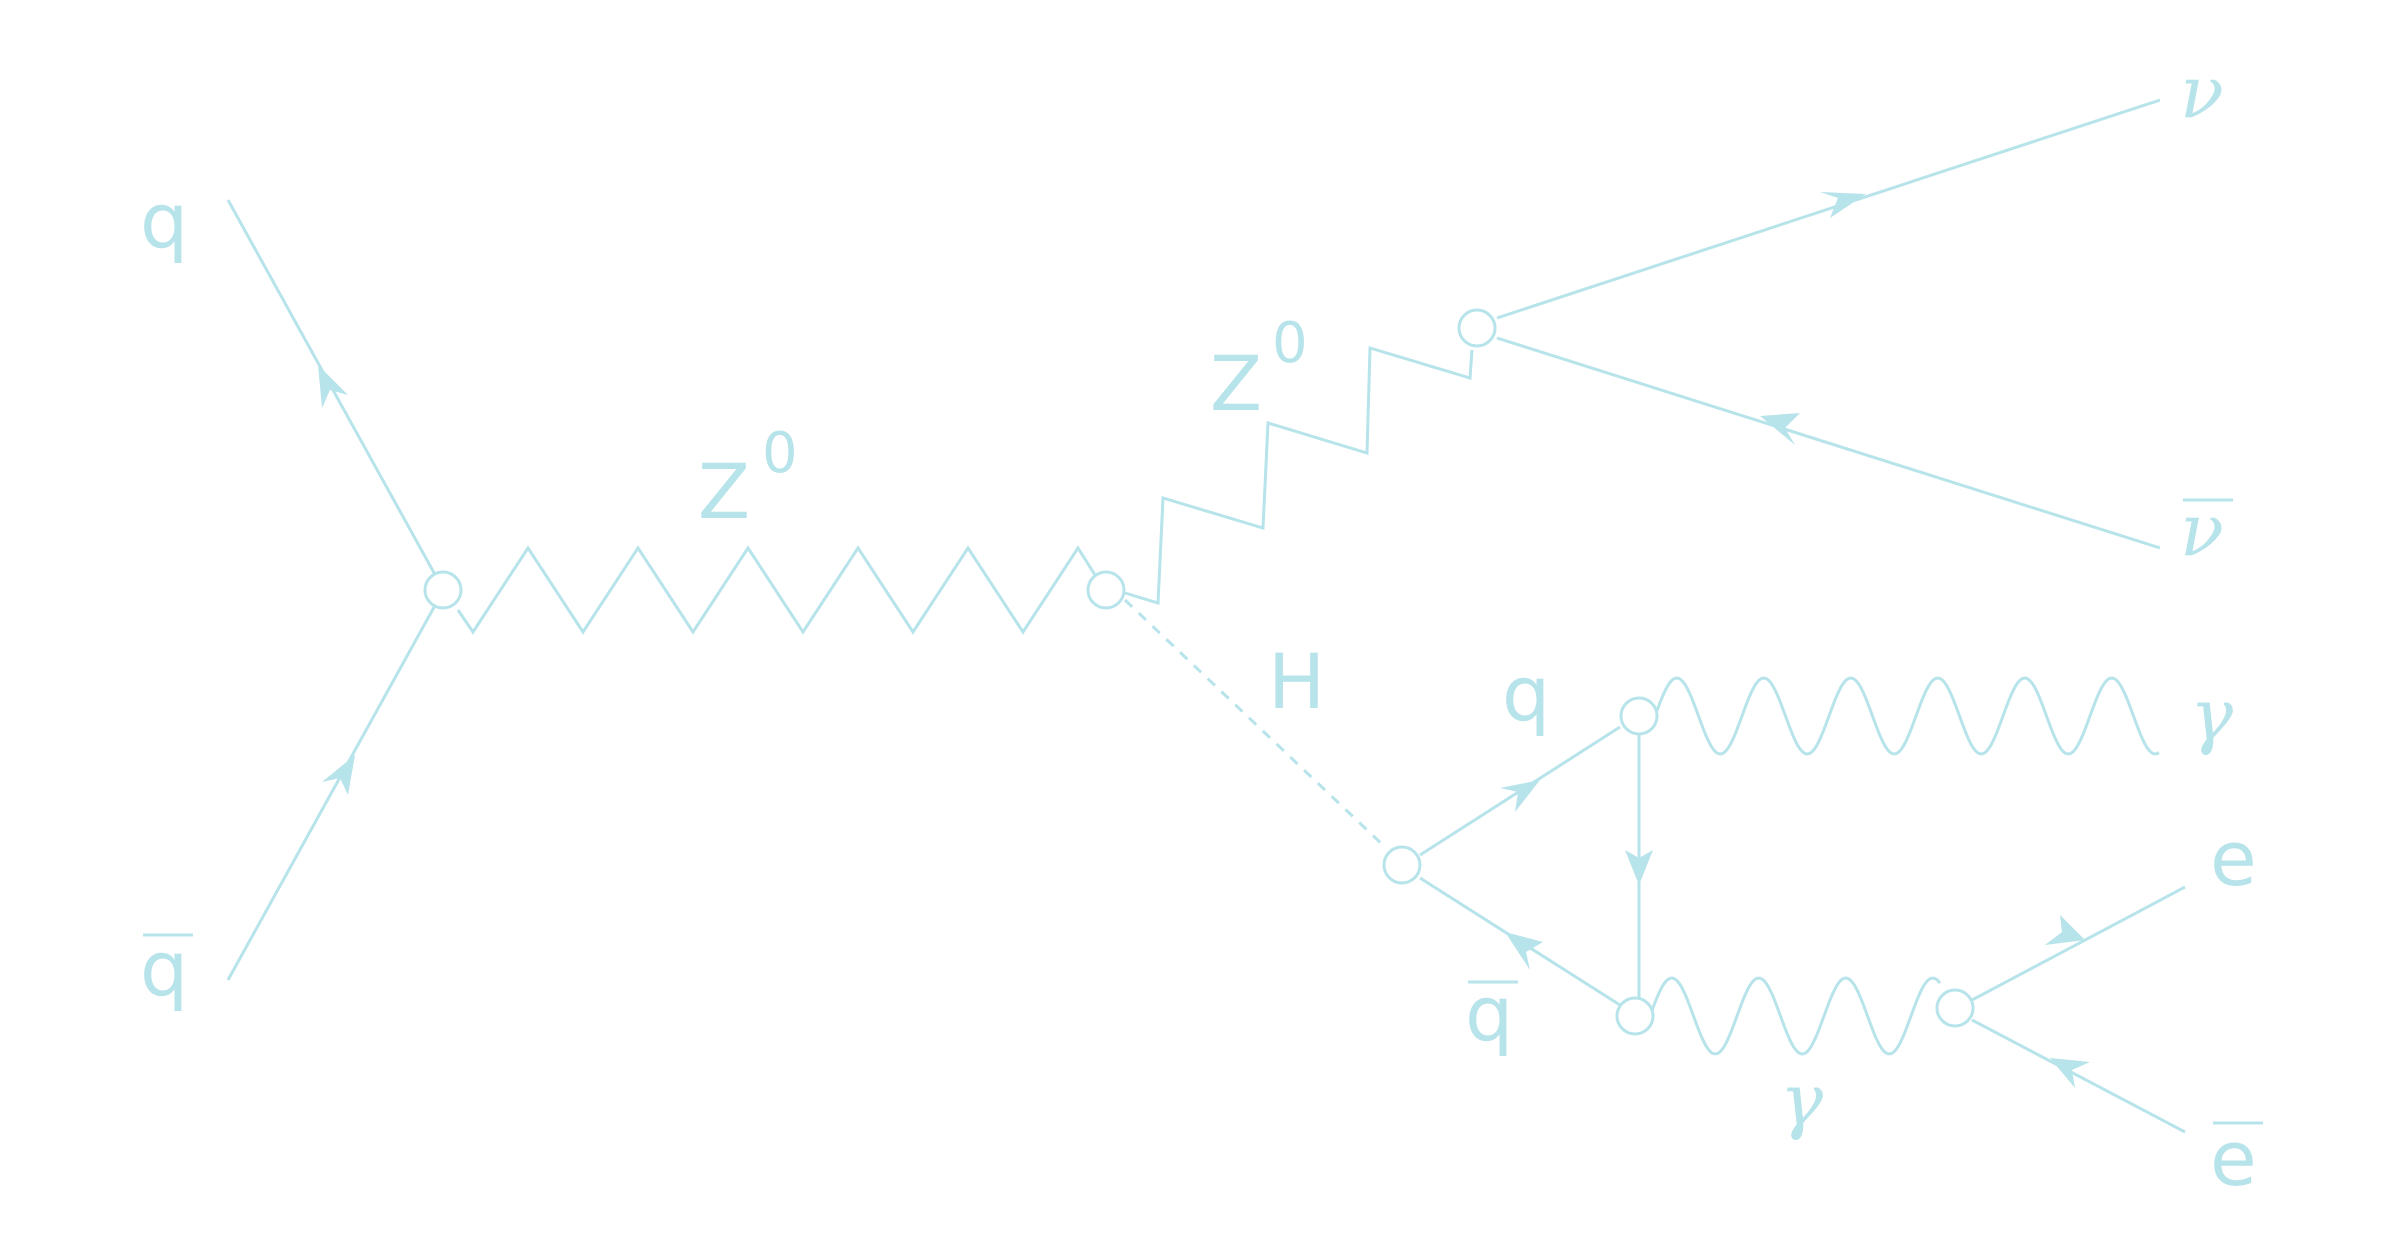  I want to click on label-z0-main: Z, so click(724, 491).